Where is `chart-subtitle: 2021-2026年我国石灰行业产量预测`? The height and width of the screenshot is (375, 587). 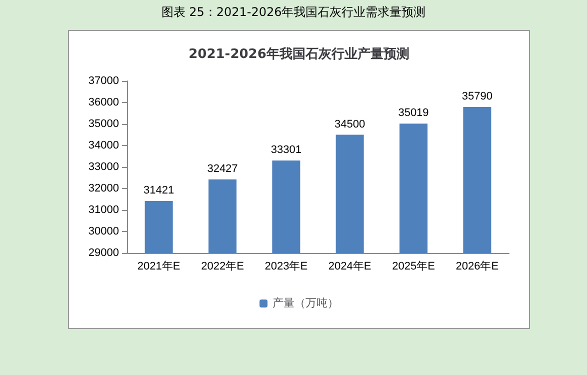 chart-subtitle: 2021-2026年我国石灰行业产量预测 is located at coordinates (299, 54).